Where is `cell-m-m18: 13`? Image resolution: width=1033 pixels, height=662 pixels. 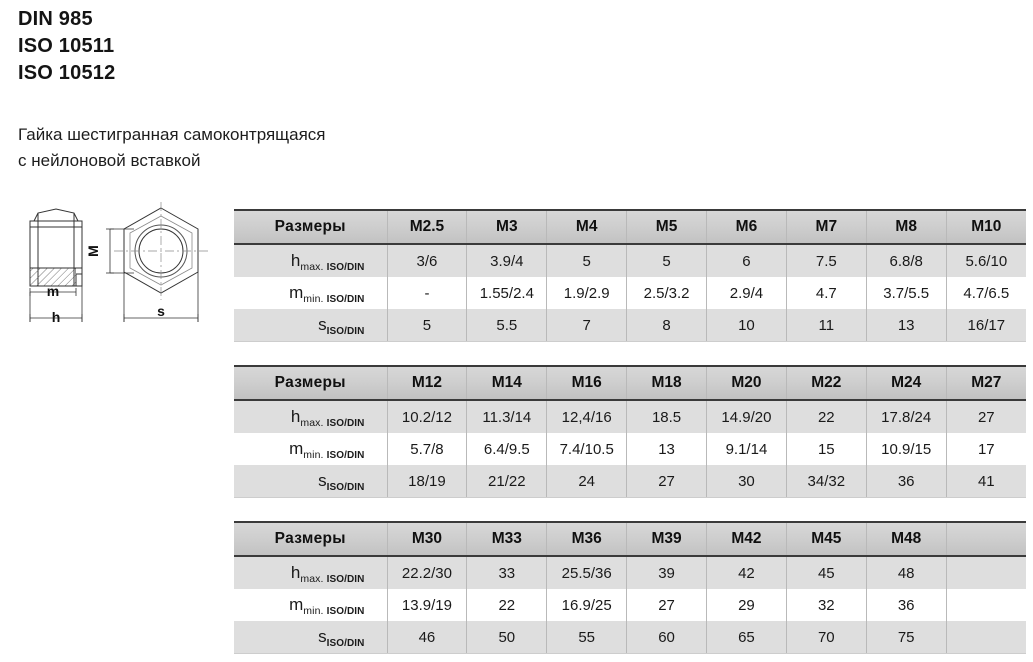
cell-m-m18: 13 is located at coordinates (666, 449).